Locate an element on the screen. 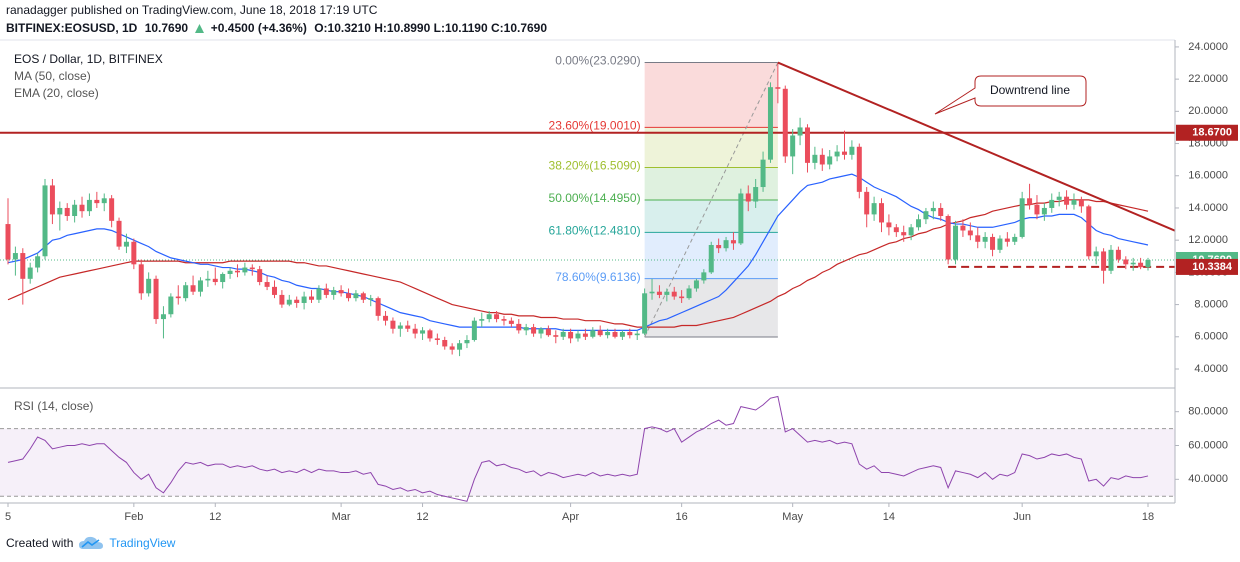 The image size is (1240, 562). callout-box is located at coordinates (1010, 95).